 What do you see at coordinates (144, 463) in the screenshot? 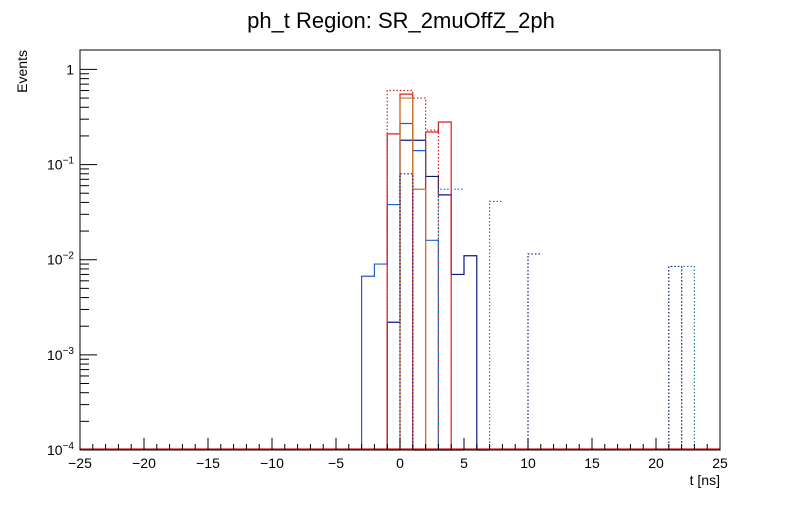
I see `x-tick-label: −20` at bounding box center [144, 463].